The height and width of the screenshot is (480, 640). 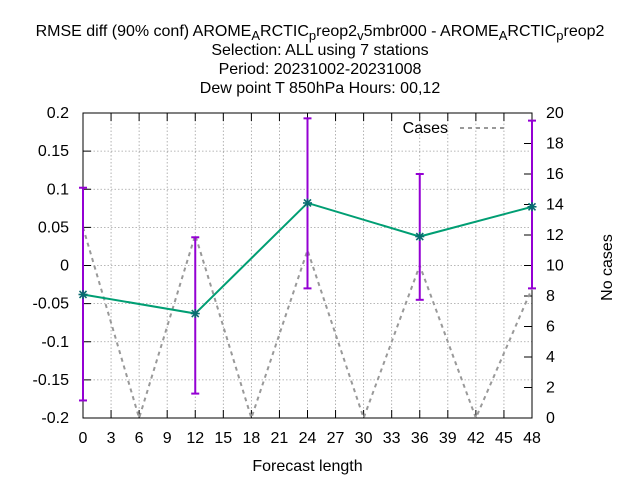 What do you see at coordinates (550, 327) in the screenshot?
I see `y2-tick-label: 6` at bounding box center [550, 327].